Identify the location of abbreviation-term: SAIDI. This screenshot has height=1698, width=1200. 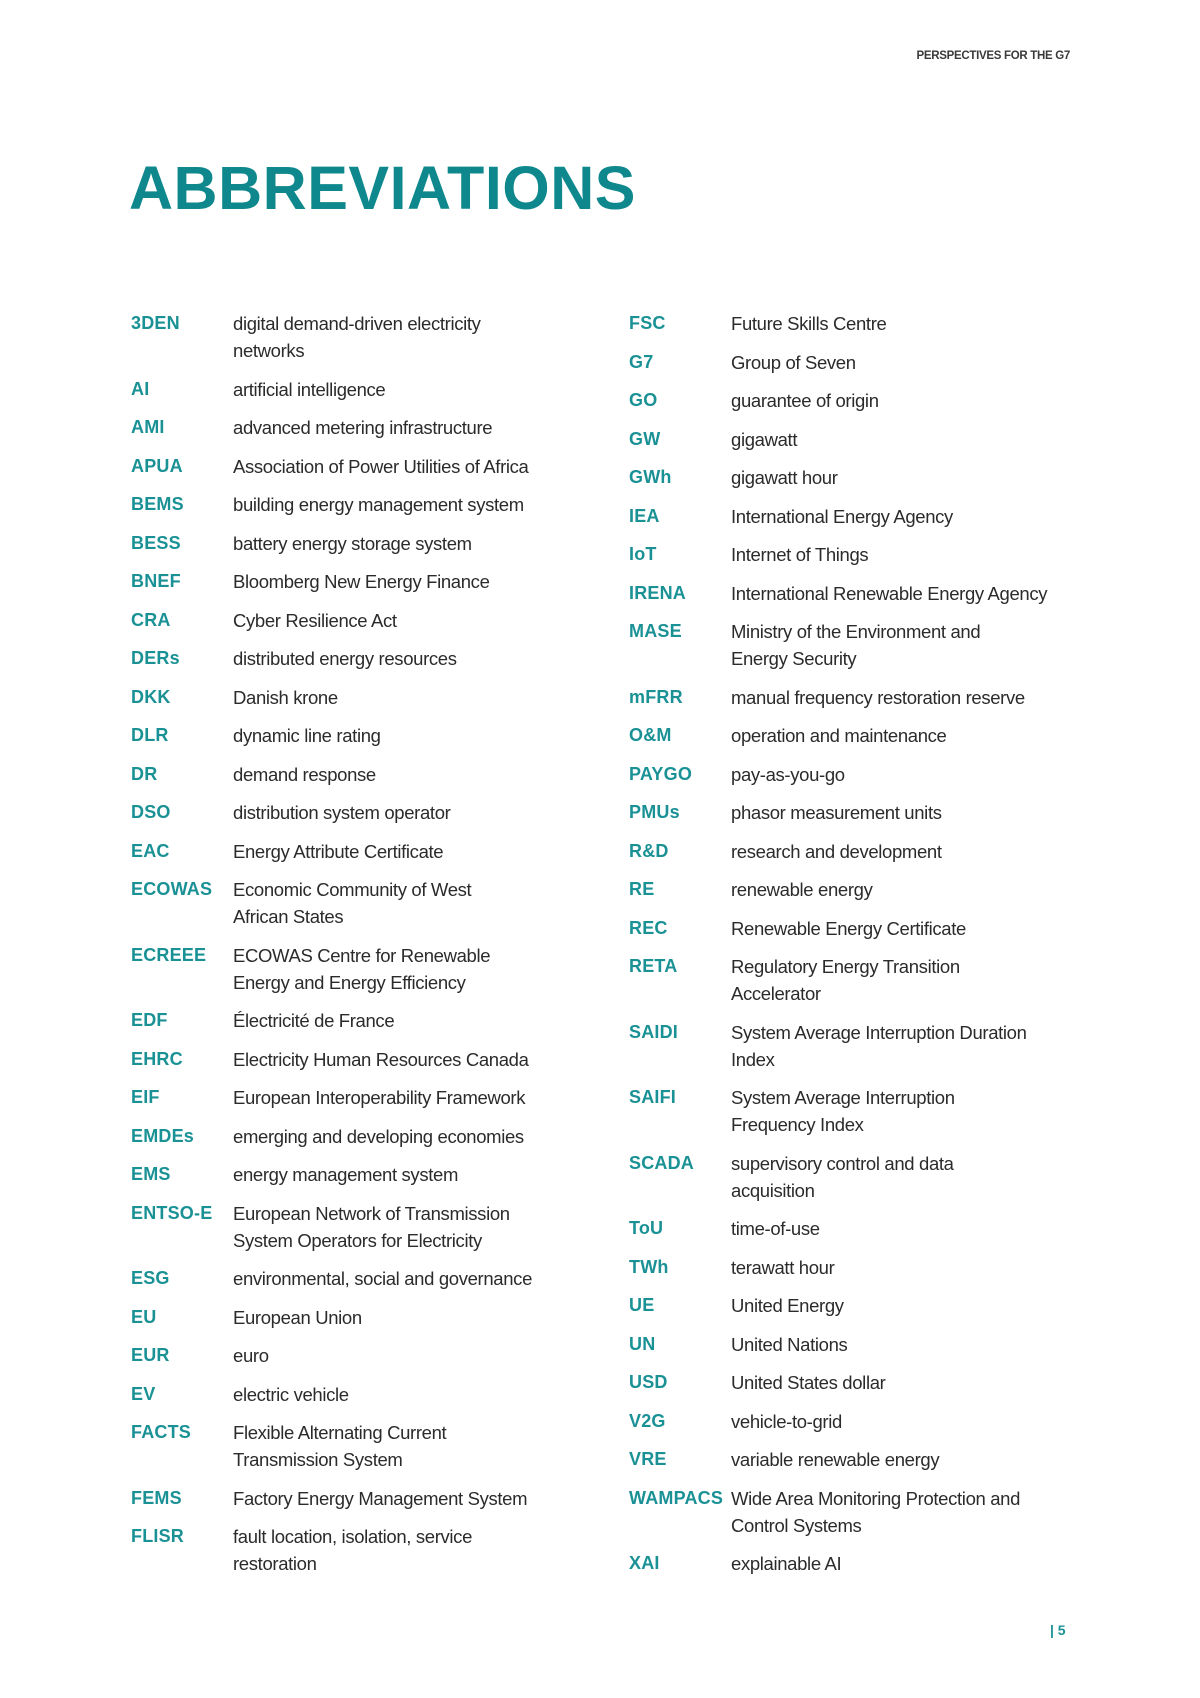
(654, 1031).